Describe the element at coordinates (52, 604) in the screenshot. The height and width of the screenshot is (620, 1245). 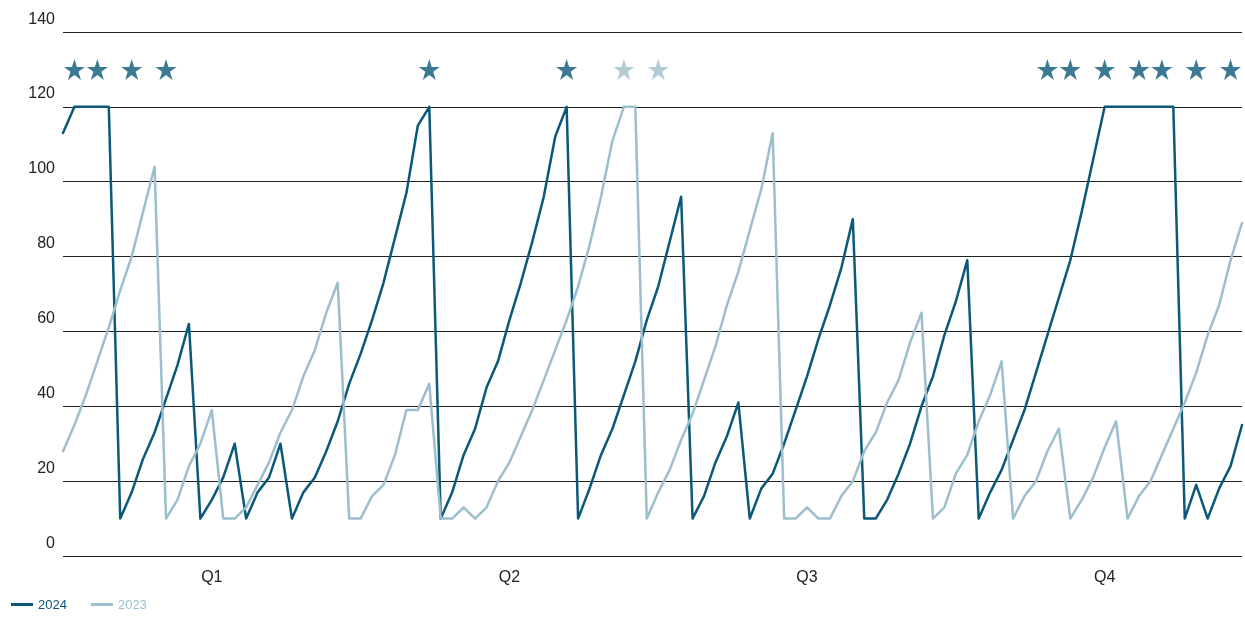
I see `legend-label: 2024` at that location.